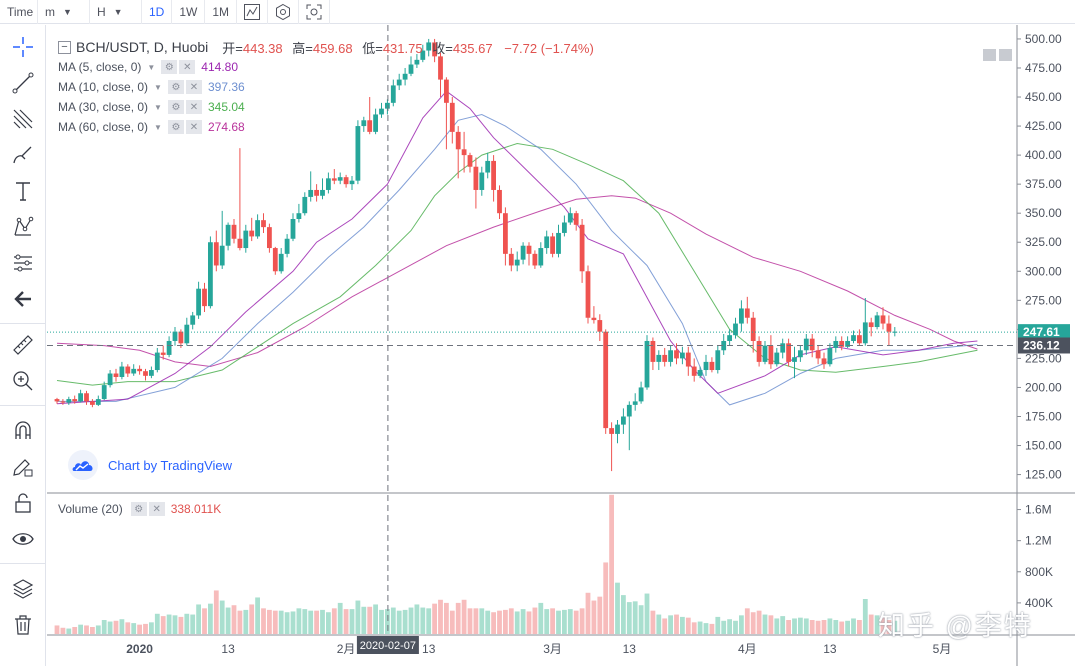 The height and width of the screenshot is (666, 1075). What do you see at coordinates (116, 12) in the screenshot?
I see `hour-interval-dropdown: H ▼` at bounding box center [116, 12].